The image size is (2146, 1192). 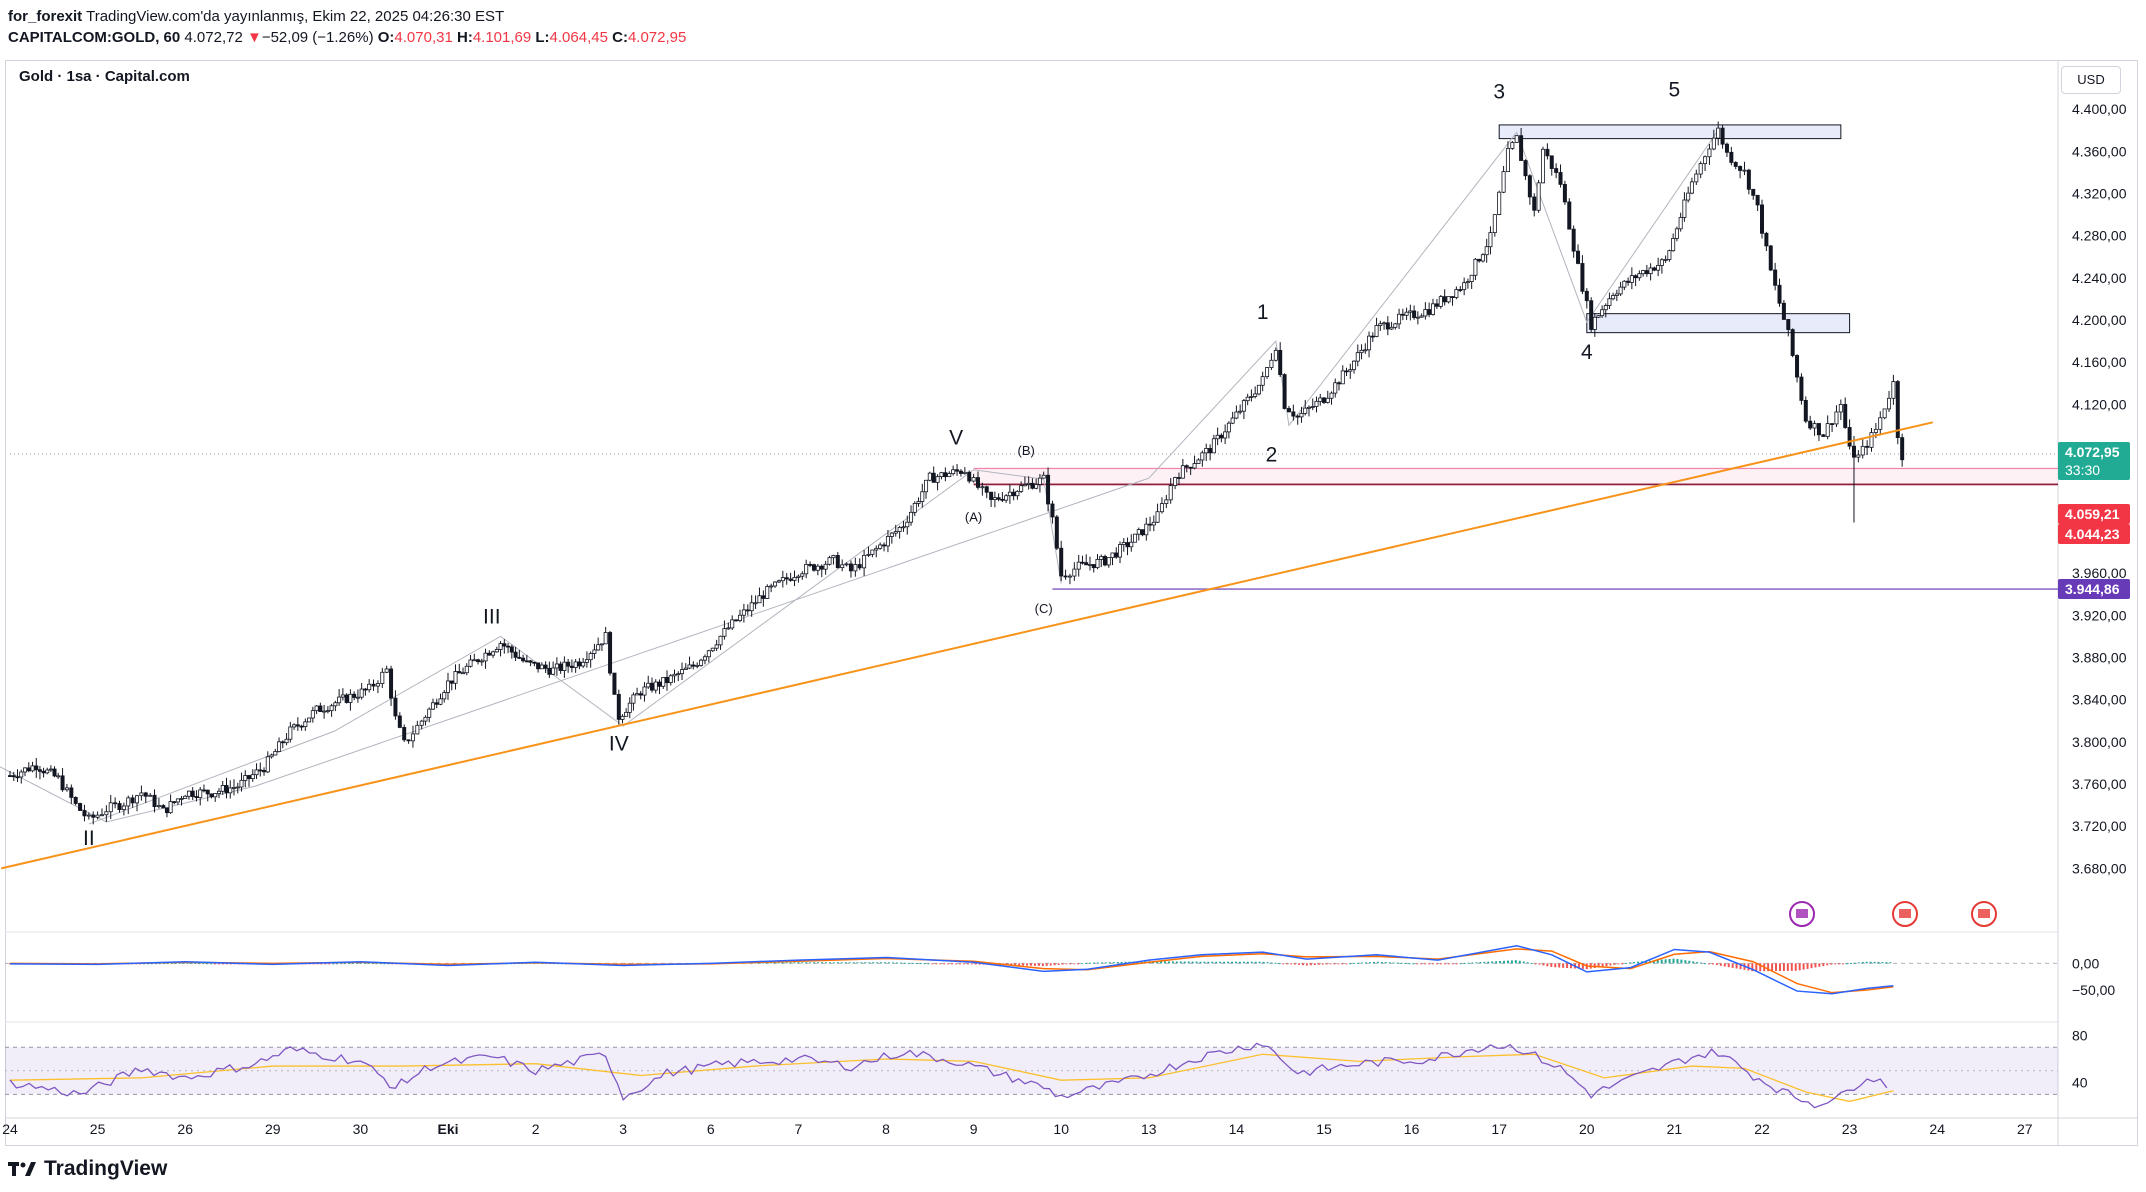 I want to click on x-tick-label: 29, so click(x=273, y=1129).